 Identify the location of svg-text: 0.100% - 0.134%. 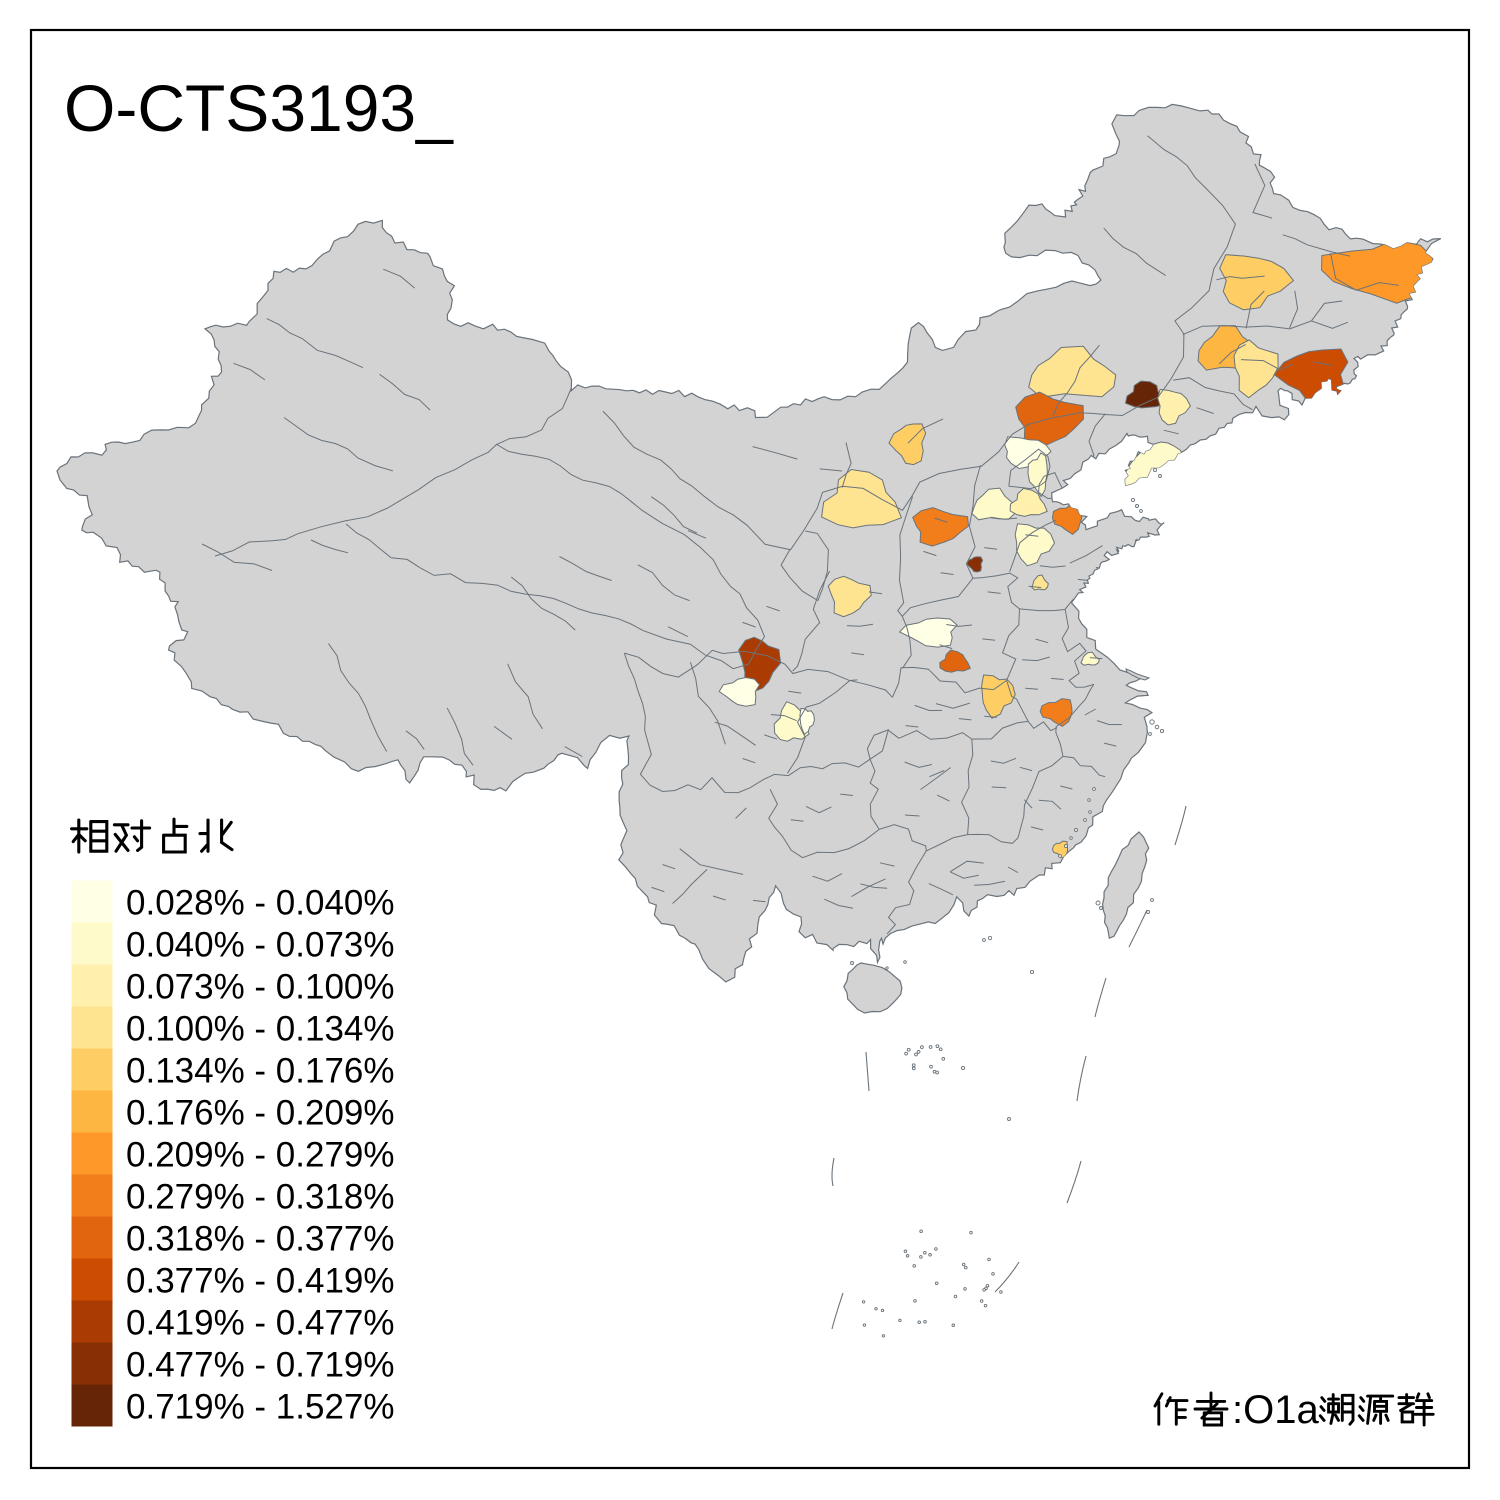
(260, 1029).